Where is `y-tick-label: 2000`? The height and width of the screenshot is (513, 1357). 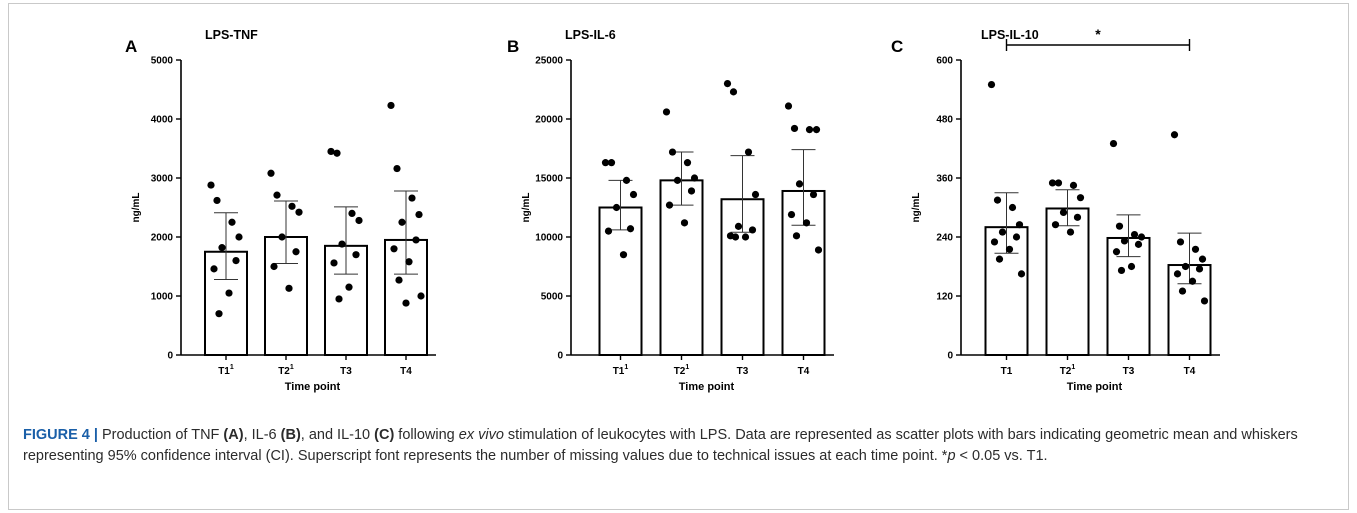 y-tick-label: 2000 is located at coordinates (162, 238).